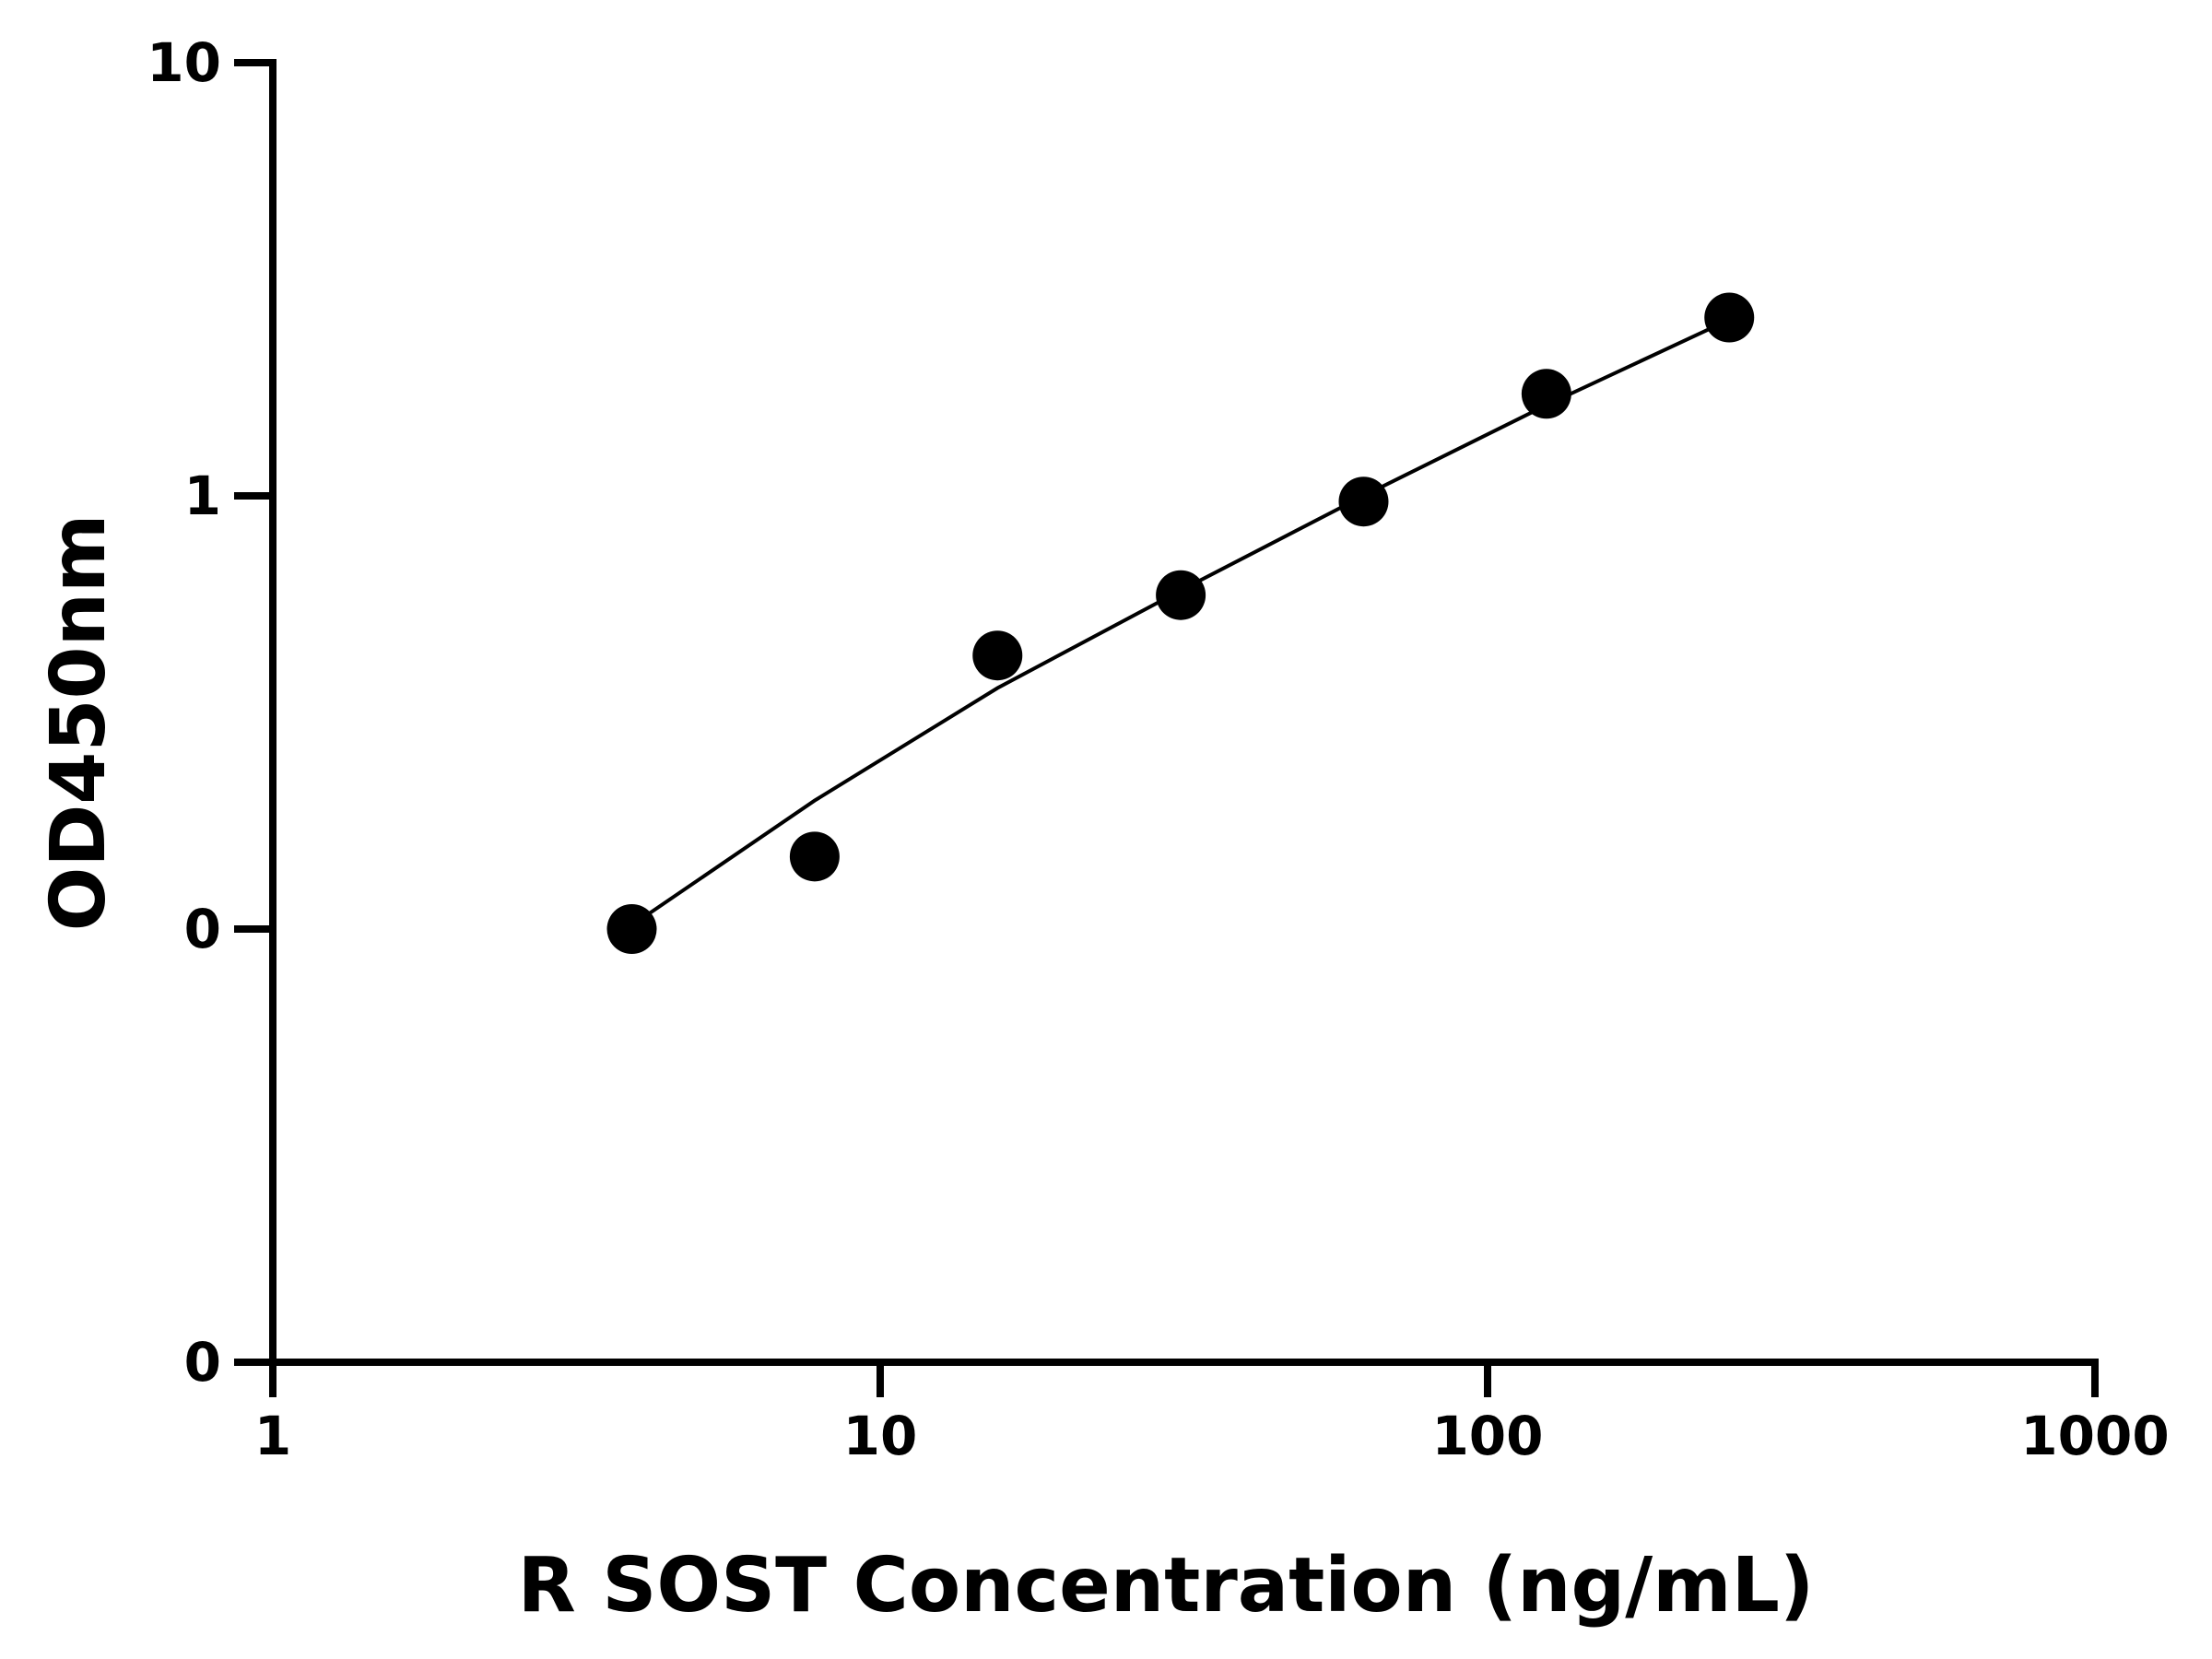 The width and height of the screenshot is (2212, 1659). Describe the element at coordinates (79, 723) in the screenshot. I see `y-axis-title: OD450nm` at that location.